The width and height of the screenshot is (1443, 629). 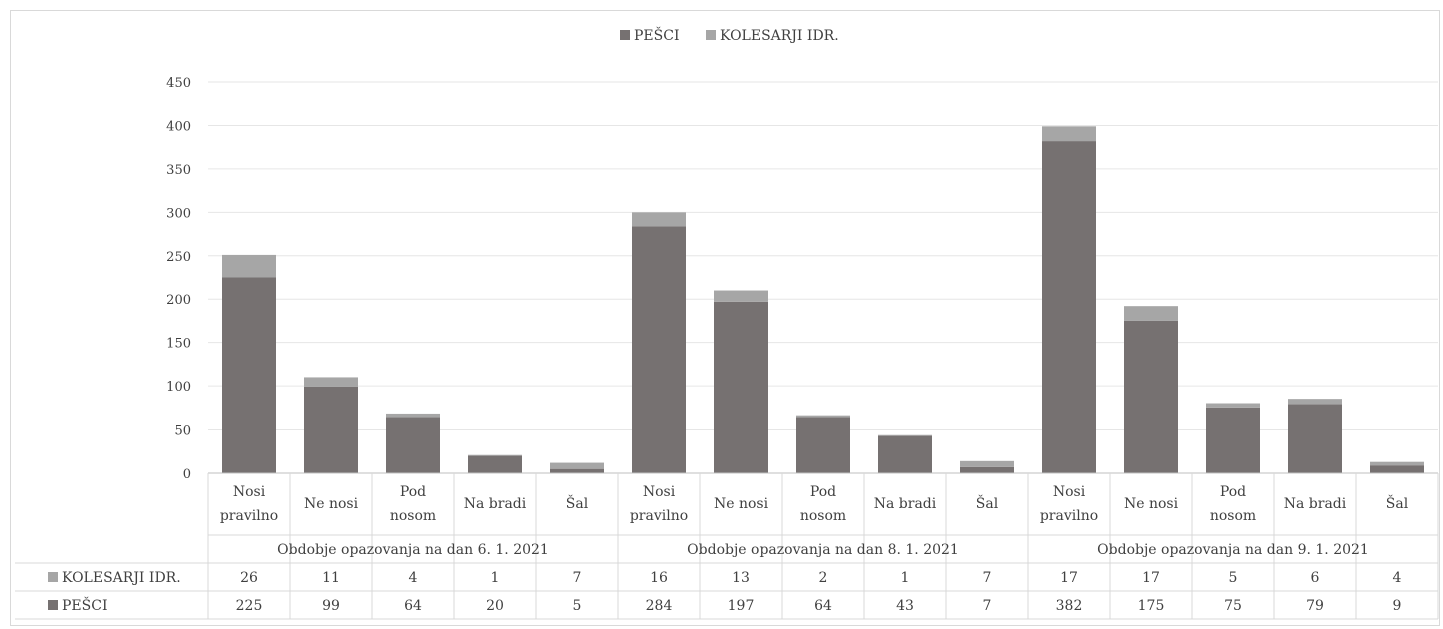 I want to click on table-cell: 382, so click(x=1069, y=606).